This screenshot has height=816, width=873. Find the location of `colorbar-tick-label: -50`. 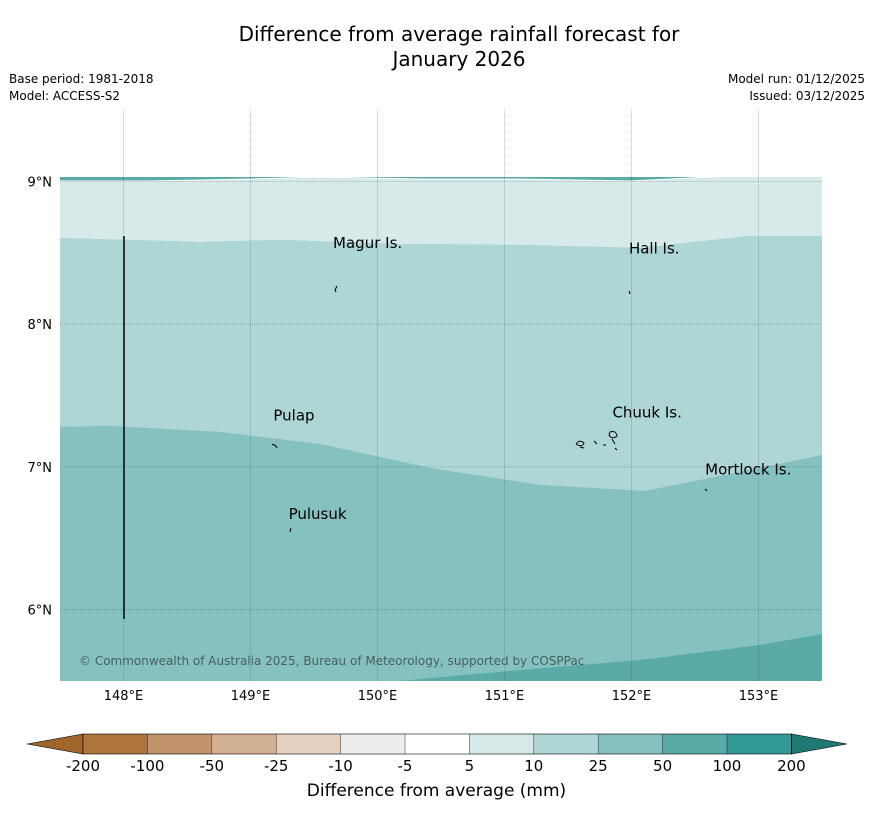

colorbar-tick-label: -50 is located at coordinates (212, 766).